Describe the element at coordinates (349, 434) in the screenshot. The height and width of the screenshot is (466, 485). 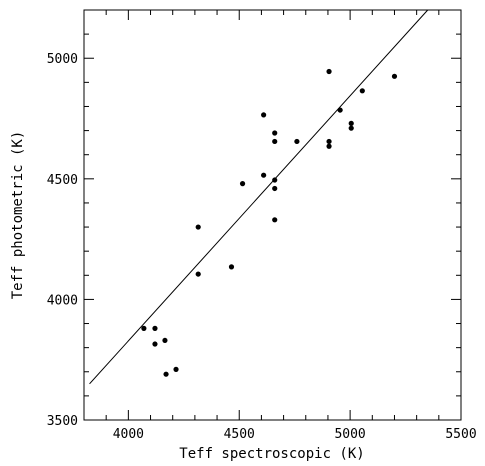
I see `x-tick-label: 5000` at that location.